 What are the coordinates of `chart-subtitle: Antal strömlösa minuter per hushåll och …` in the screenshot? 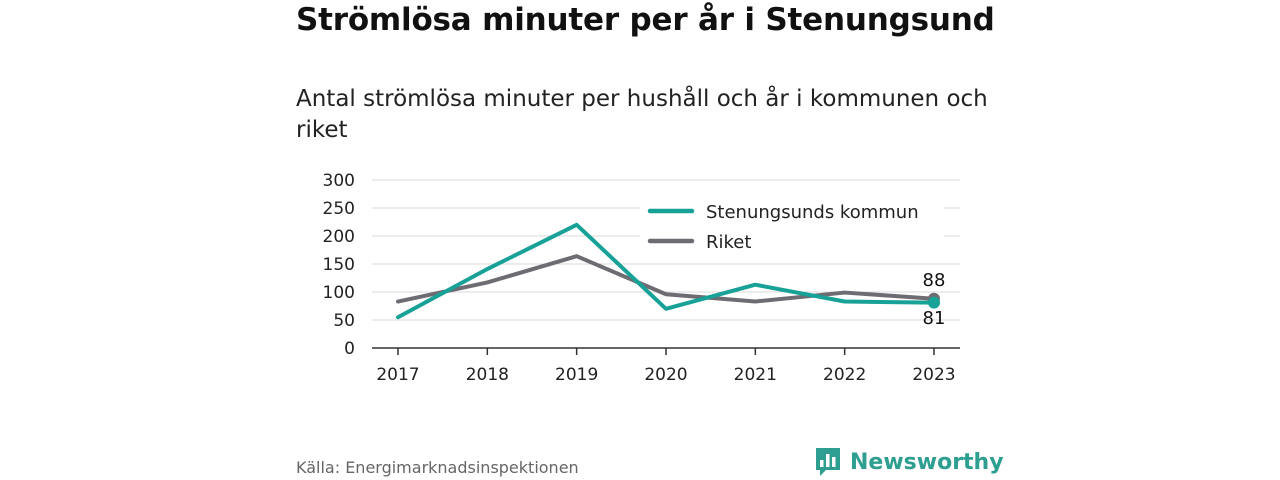 It's located at (642, 114).